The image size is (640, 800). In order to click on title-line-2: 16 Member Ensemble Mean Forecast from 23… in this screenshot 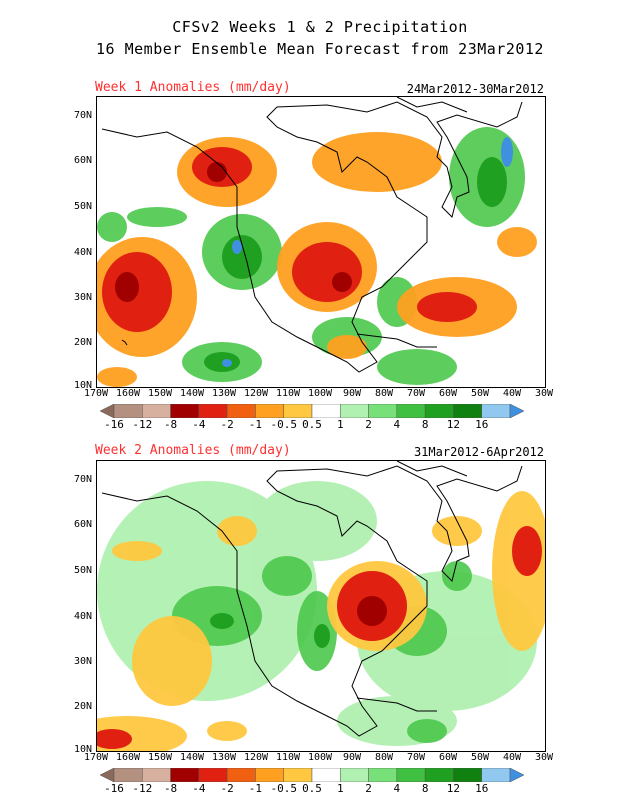, I will do `click(320, 49)`.